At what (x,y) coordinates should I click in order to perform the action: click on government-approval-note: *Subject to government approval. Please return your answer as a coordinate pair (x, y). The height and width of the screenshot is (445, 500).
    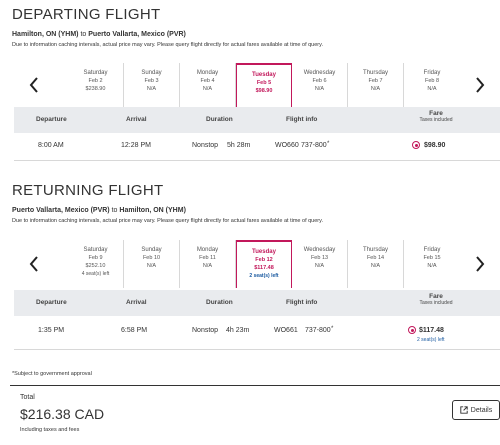
    Looking at the image, I should click on (52, 374).